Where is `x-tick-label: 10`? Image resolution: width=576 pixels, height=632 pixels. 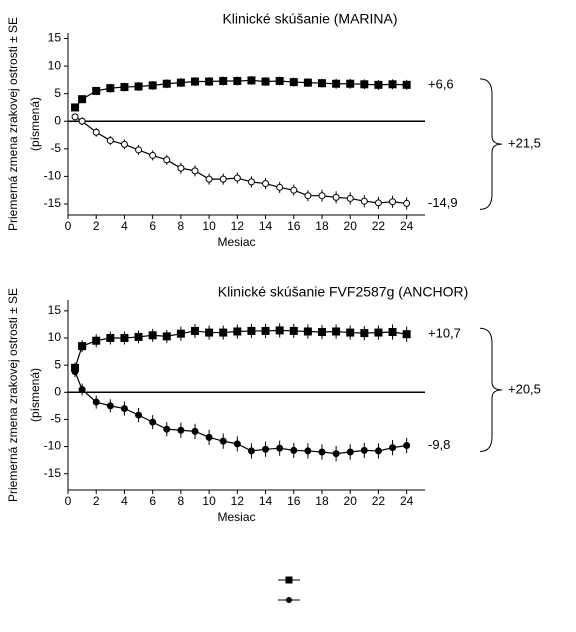 x-tick-label: 10 is located at coordinates (209, 226).